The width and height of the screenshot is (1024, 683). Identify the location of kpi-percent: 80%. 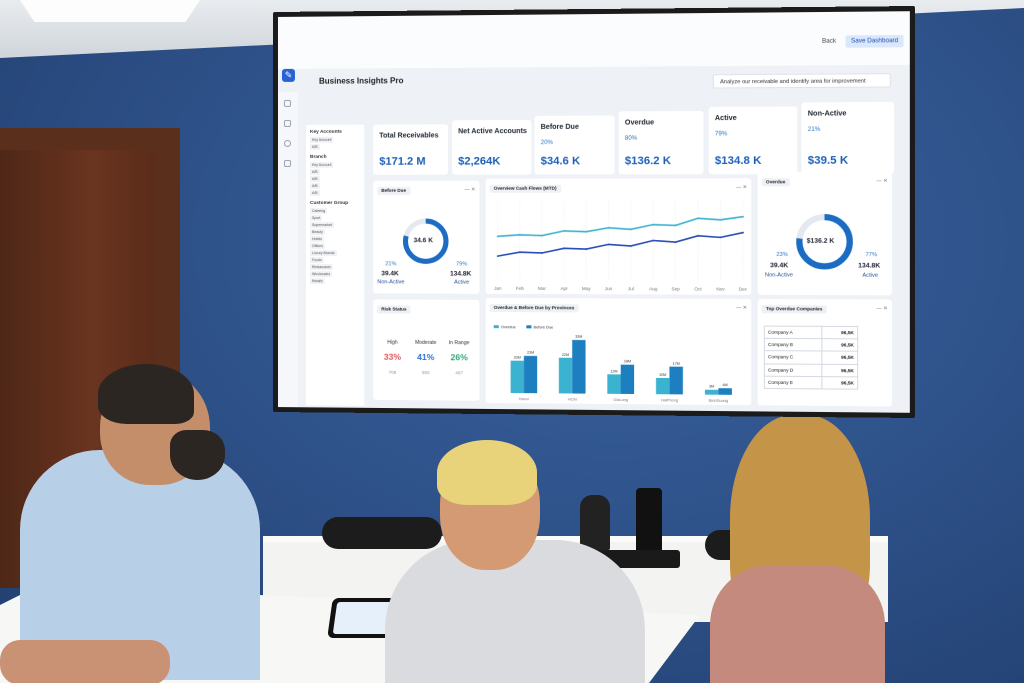
(631, 138).